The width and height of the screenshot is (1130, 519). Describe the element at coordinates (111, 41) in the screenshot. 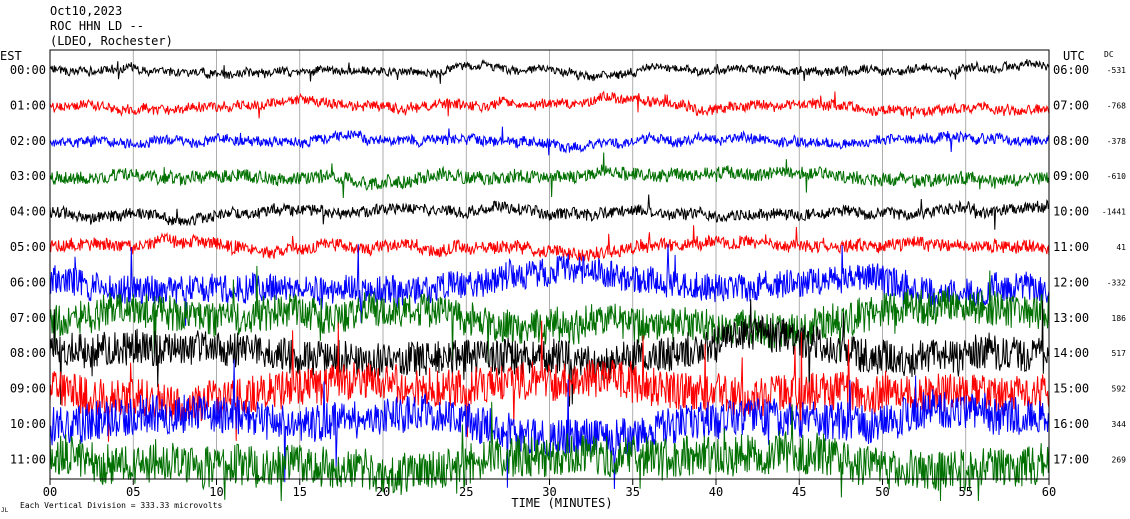

I see `header-network: (LDEO, Rochester)` at that location.